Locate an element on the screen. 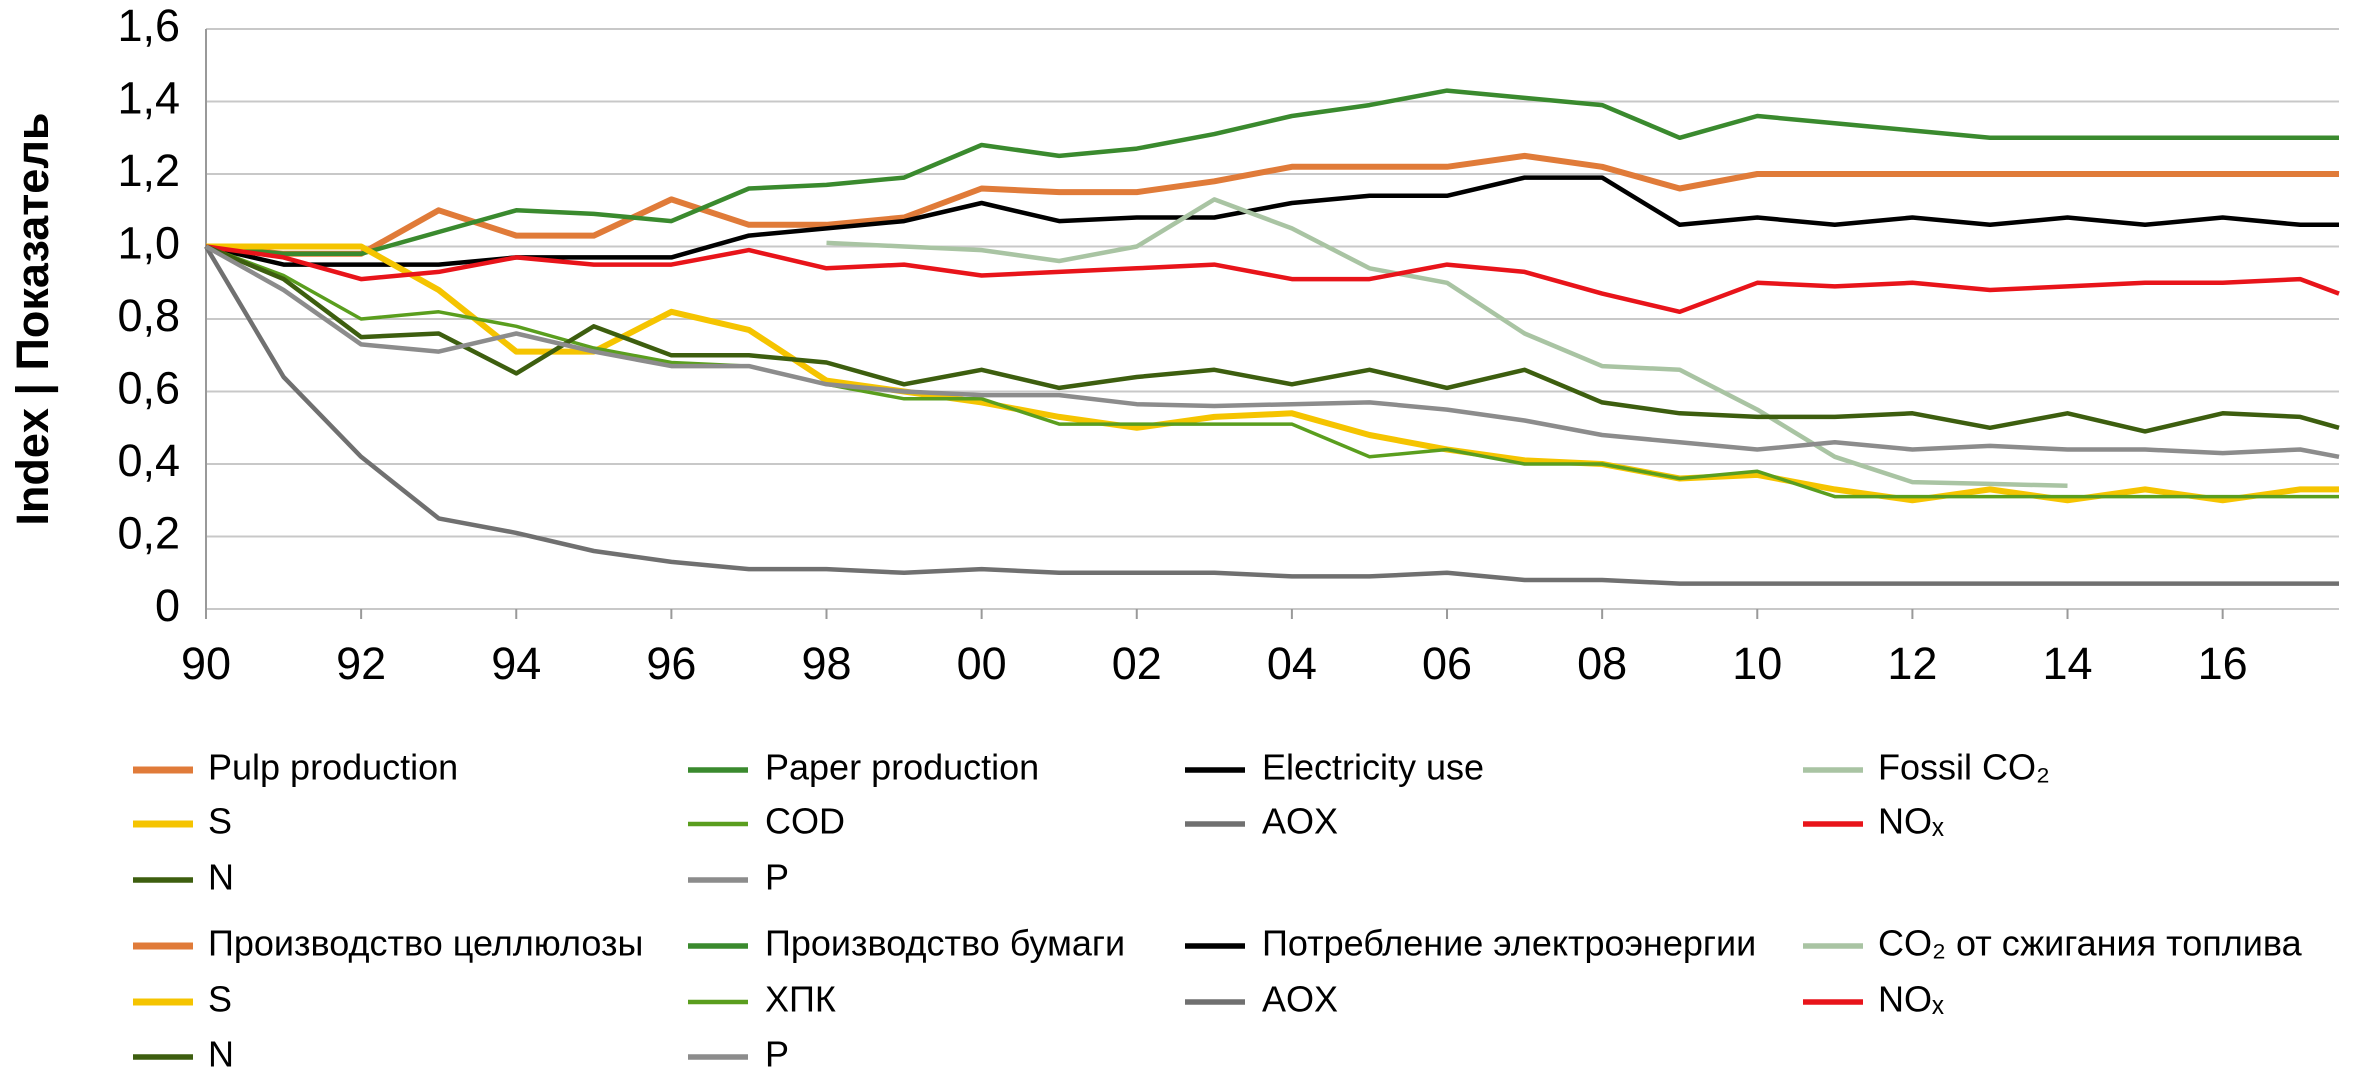 The width and height of the screenshot is (2362, 1075). legend-label: Pulp production is located at coordinates (333, 767).